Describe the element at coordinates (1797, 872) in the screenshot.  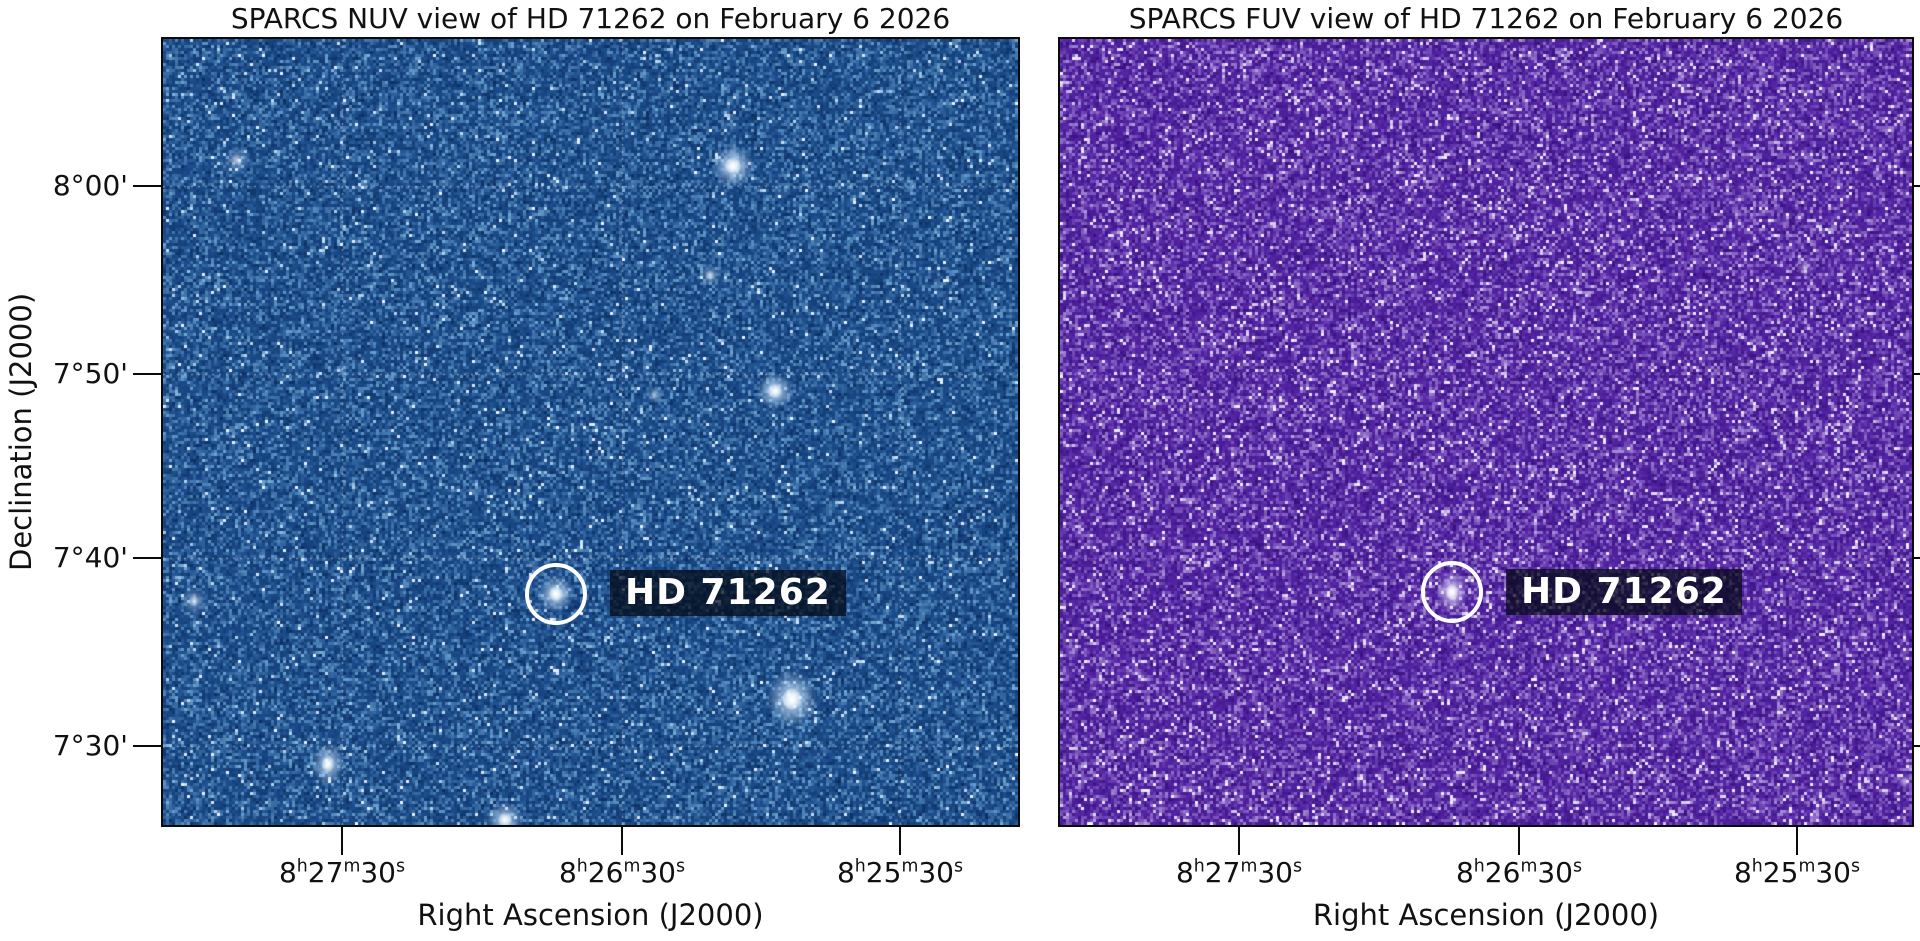
I see `x-tick-label-fuv-2: 8h25m30s` at that location.